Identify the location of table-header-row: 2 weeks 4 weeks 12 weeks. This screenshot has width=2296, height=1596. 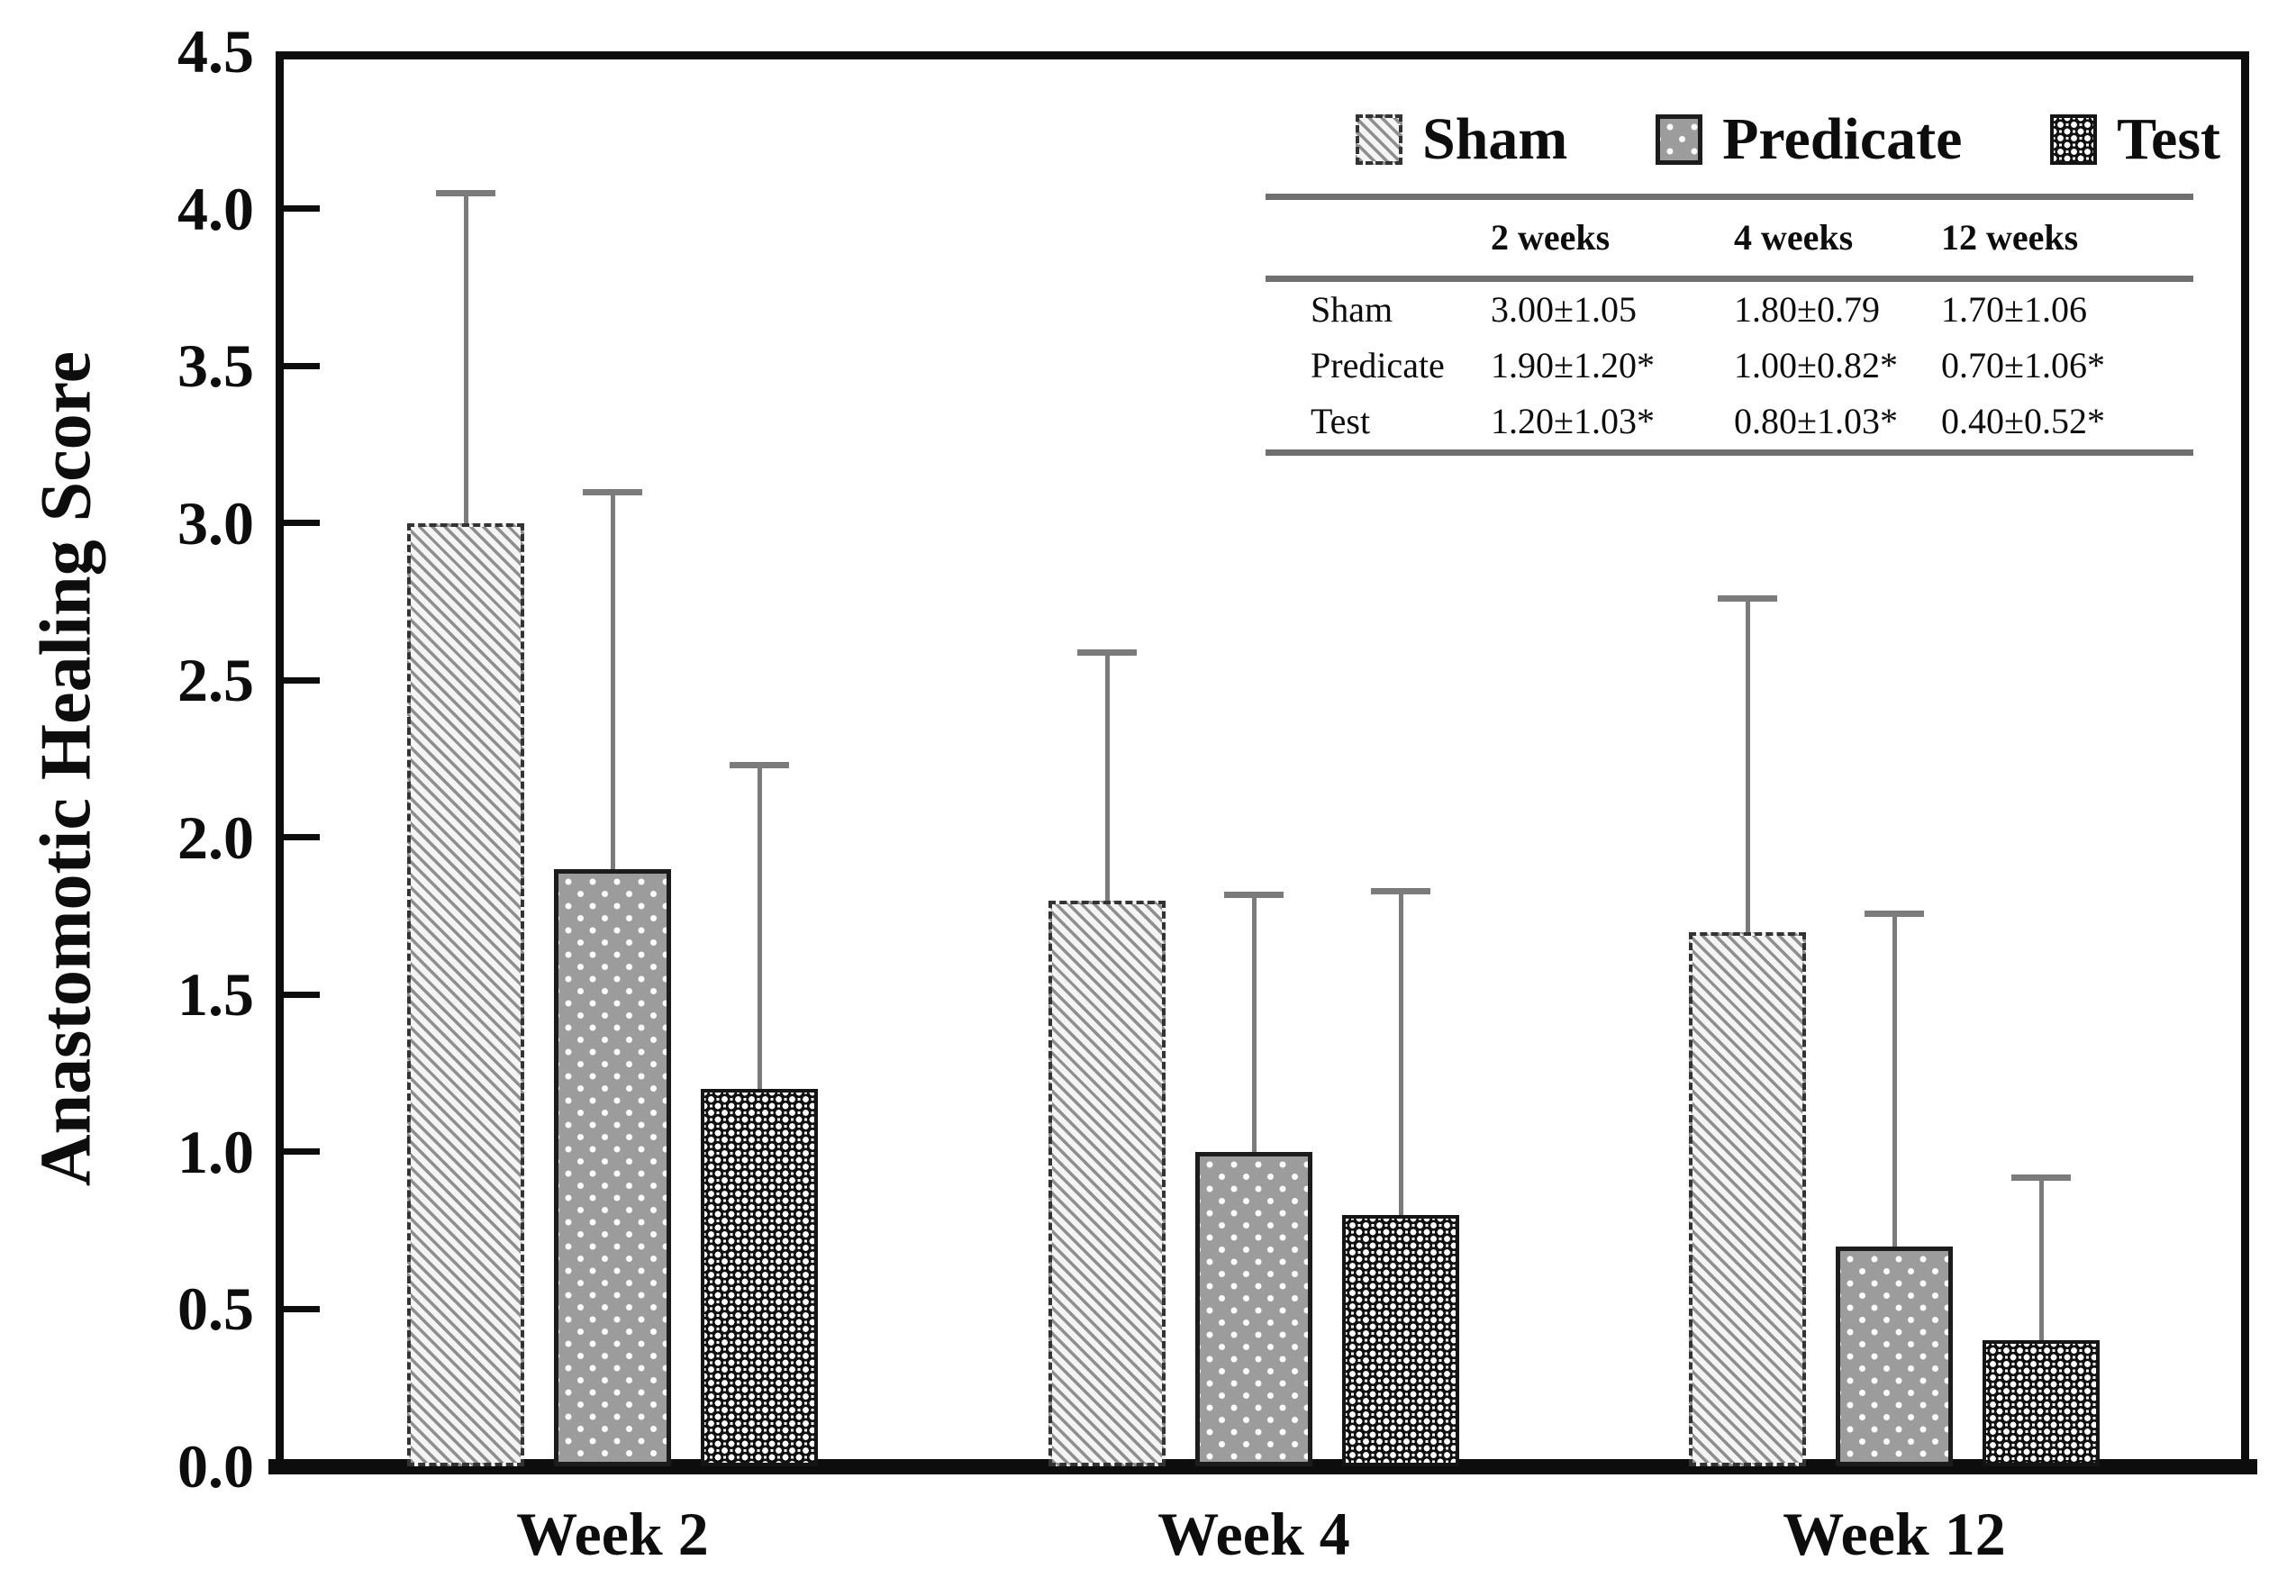
(1729, 238).